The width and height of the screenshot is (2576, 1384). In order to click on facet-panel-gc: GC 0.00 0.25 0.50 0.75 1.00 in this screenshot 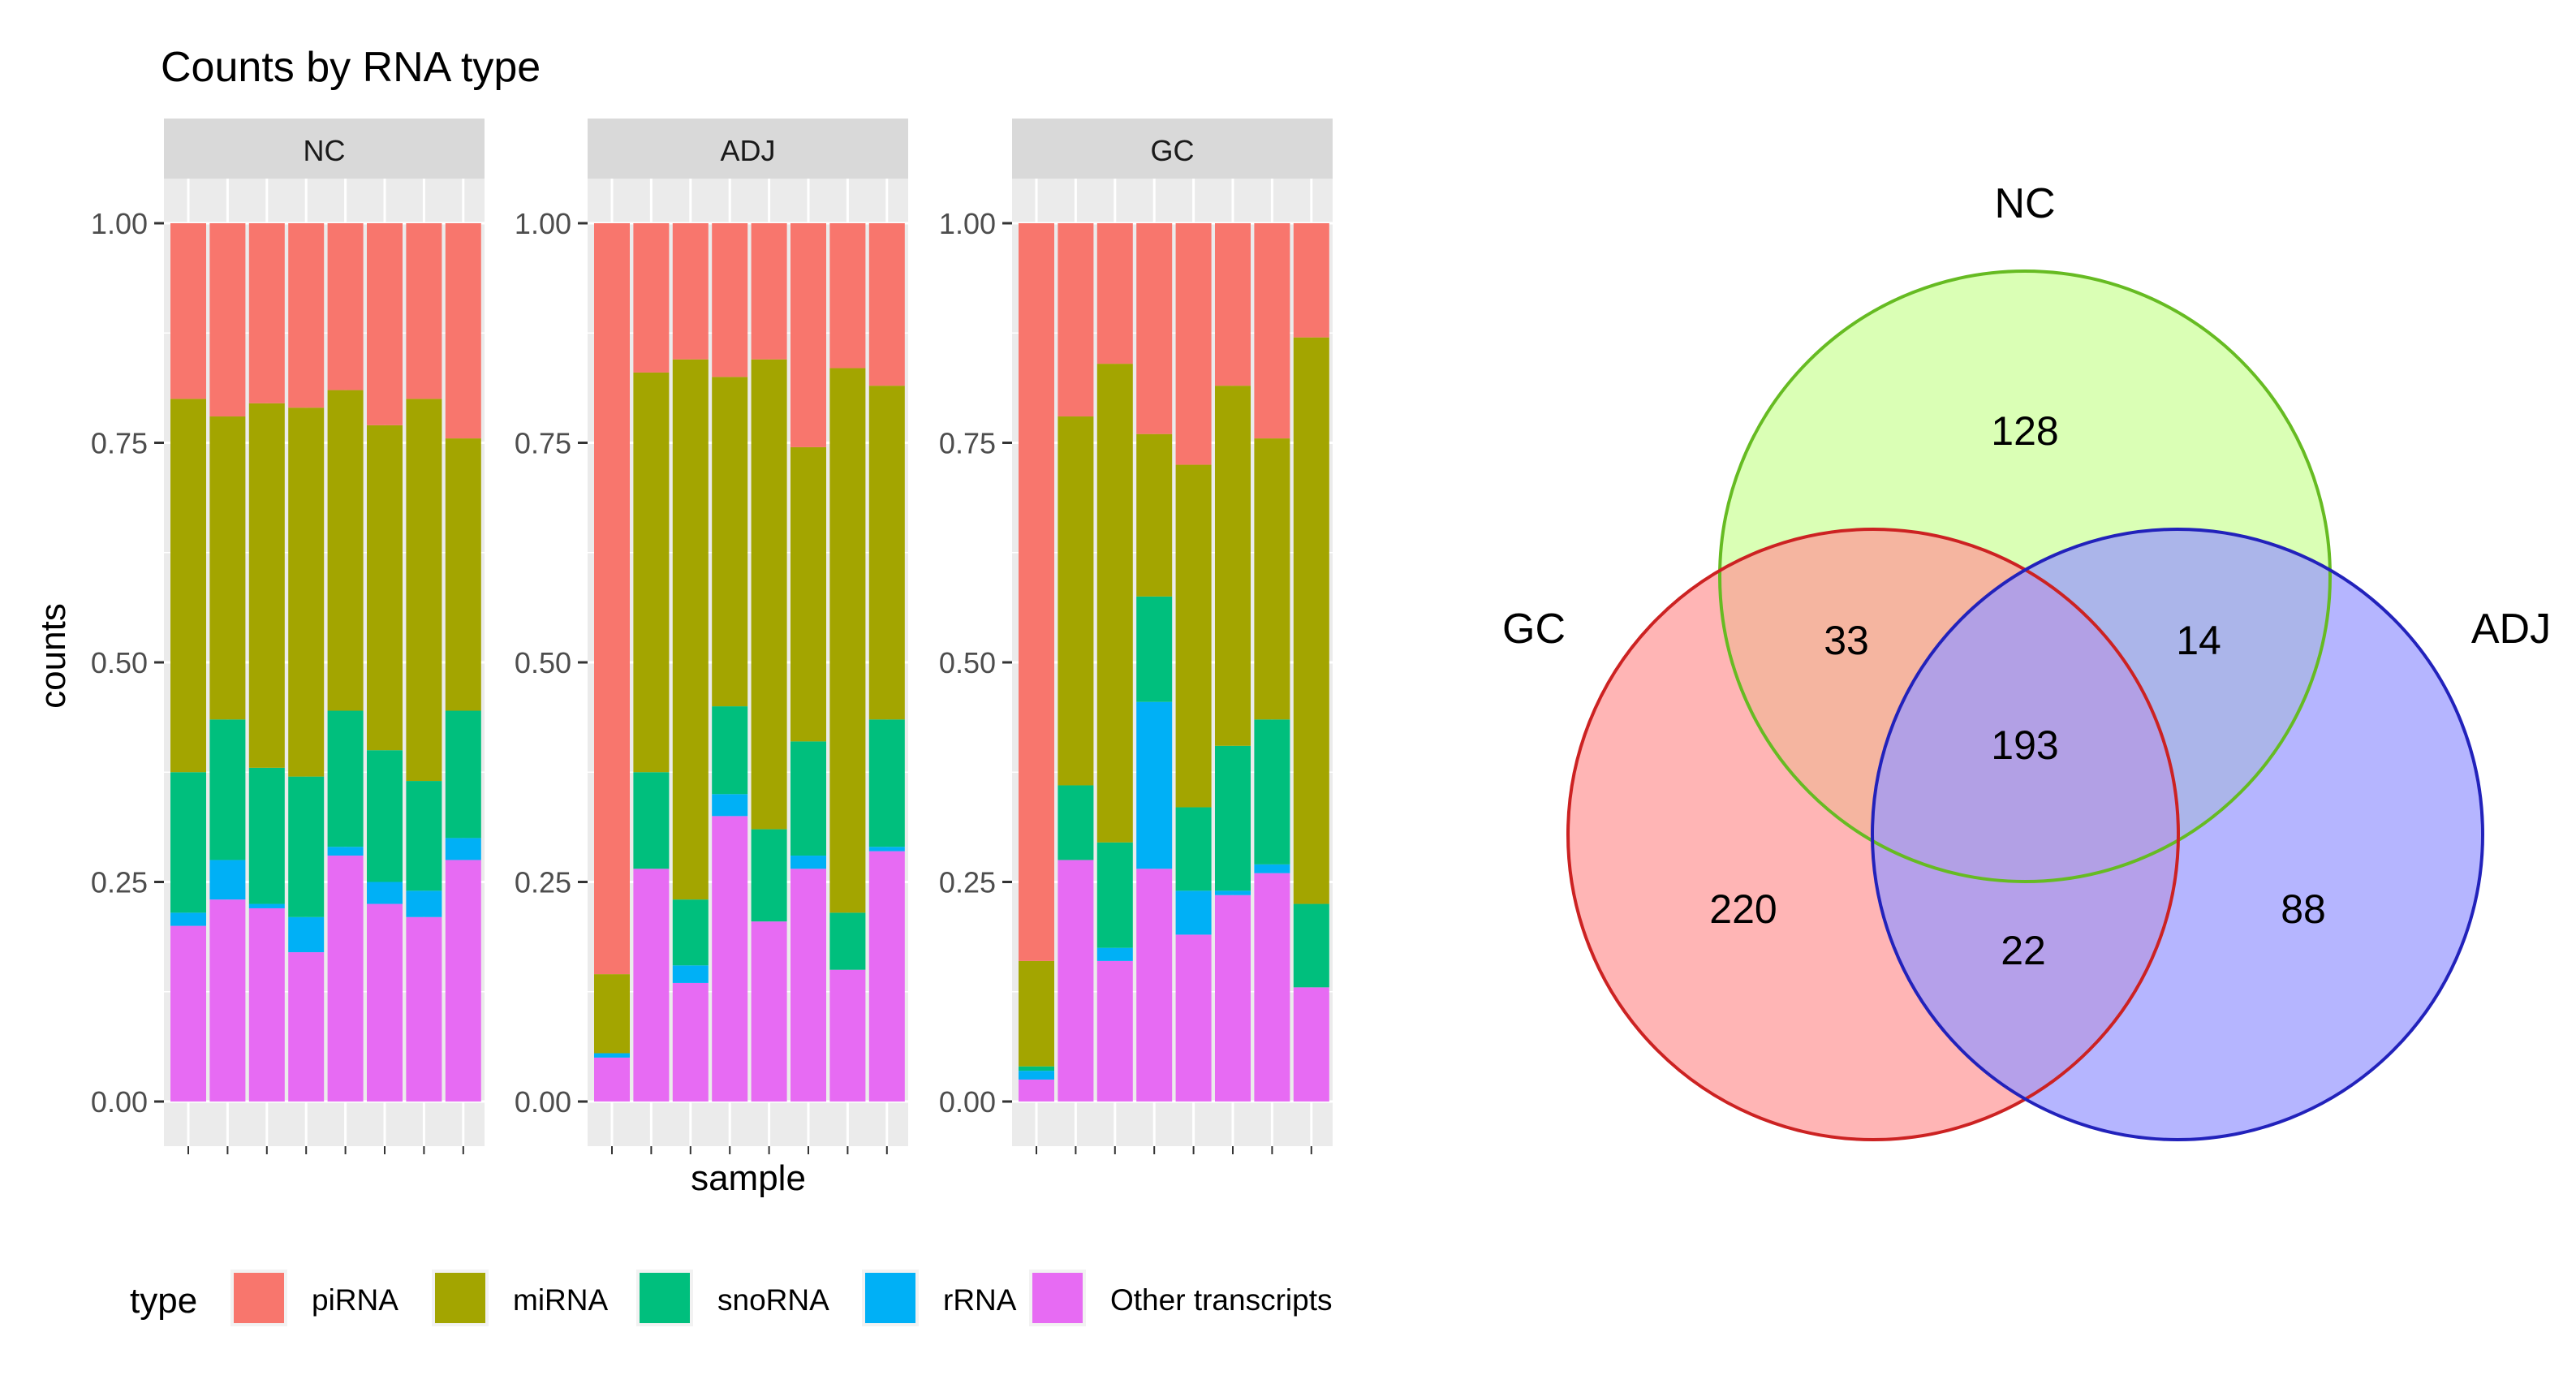, I will do `click(1136, 636)`.